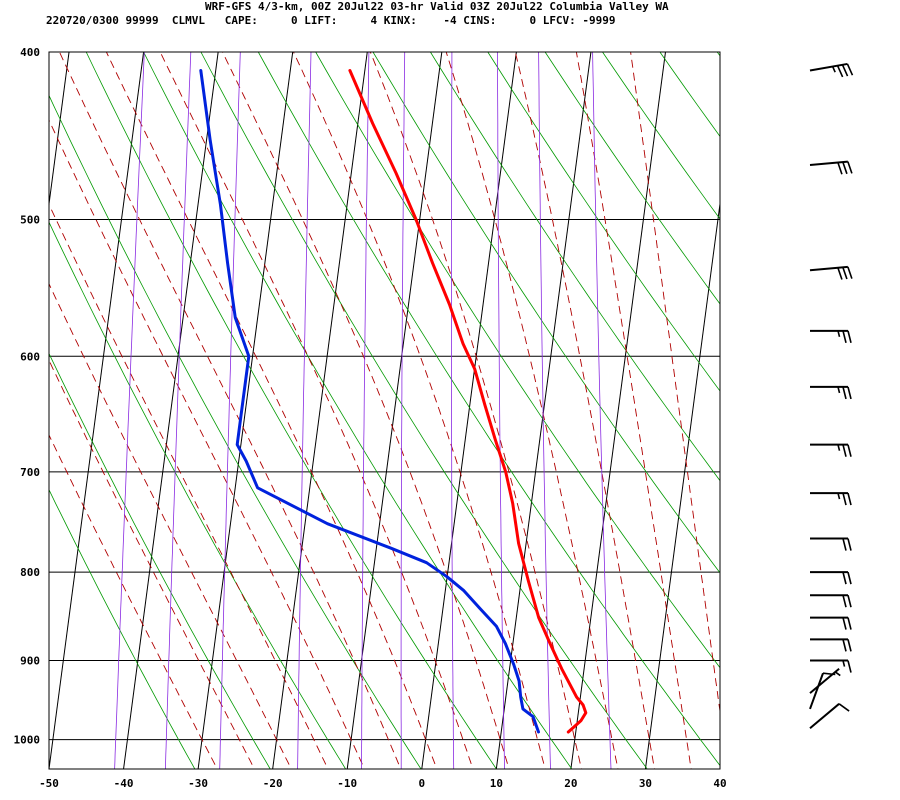  What do you see at coordinates (49, 783) in the screenshot?
I see `temperature-tick-label: -50` at bounding box center [49, 783].